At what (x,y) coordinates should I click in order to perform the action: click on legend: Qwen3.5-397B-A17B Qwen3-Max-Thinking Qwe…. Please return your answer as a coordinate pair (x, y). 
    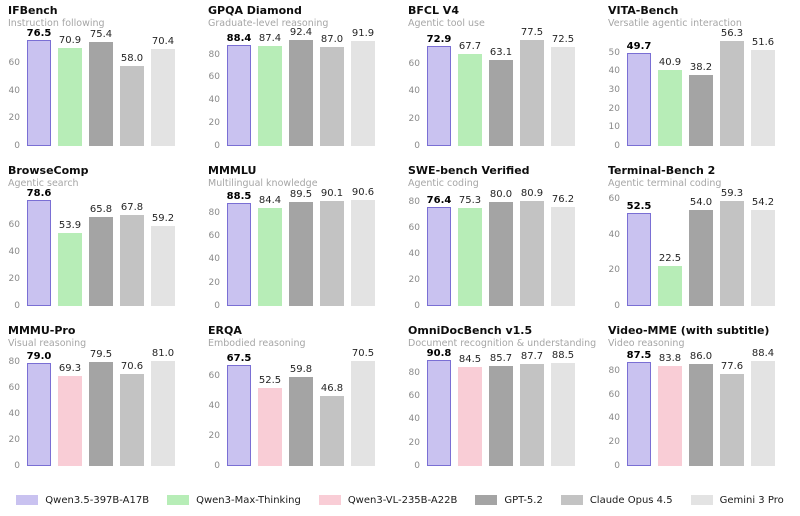
    Looking at the image, I should click on (400, 500).